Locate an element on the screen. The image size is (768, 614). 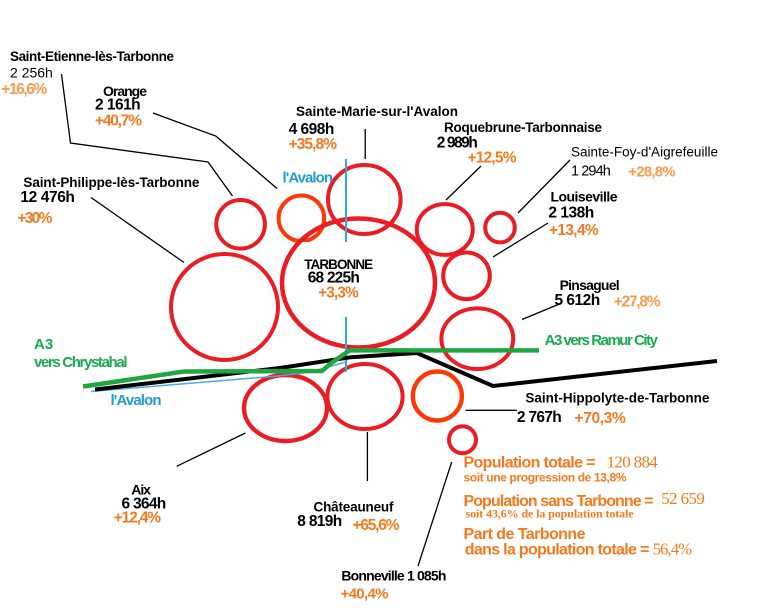
svg-text: +12,5% is located at coordinates (492, 158).